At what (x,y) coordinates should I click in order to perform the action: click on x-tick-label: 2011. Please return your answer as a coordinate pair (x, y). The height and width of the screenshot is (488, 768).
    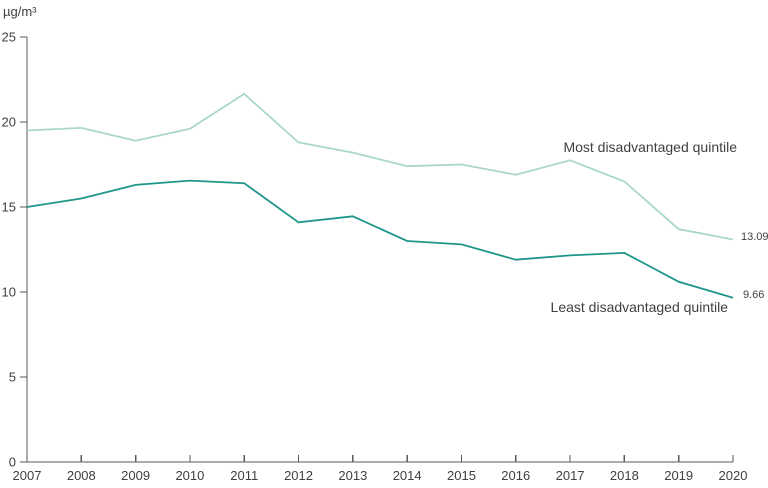
    Looking at the image, I should click on (244, 475).